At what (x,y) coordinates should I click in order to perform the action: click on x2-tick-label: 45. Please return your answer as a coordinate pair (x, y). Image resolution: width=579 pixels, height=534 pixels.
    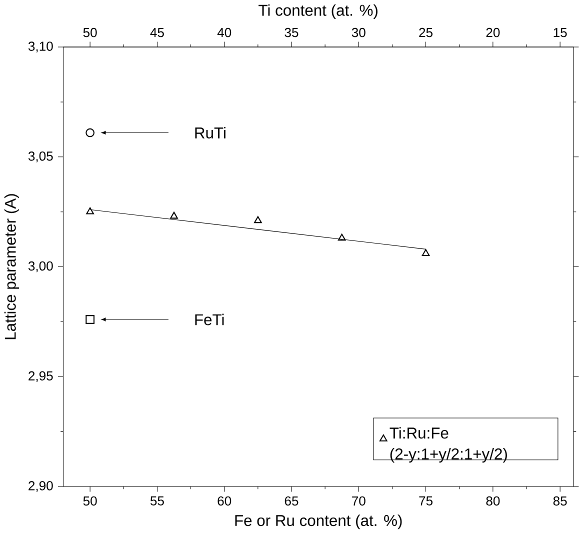
    Looking at the image, I should click on (157, 33).